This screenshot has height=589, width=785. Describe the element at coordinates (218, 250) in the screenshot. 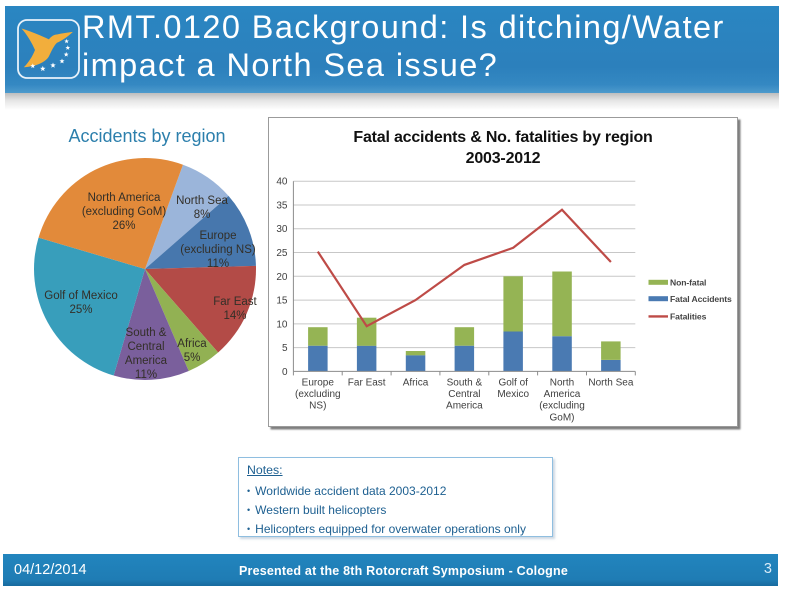

I see `svg-text: (excluding NS)` at that location.